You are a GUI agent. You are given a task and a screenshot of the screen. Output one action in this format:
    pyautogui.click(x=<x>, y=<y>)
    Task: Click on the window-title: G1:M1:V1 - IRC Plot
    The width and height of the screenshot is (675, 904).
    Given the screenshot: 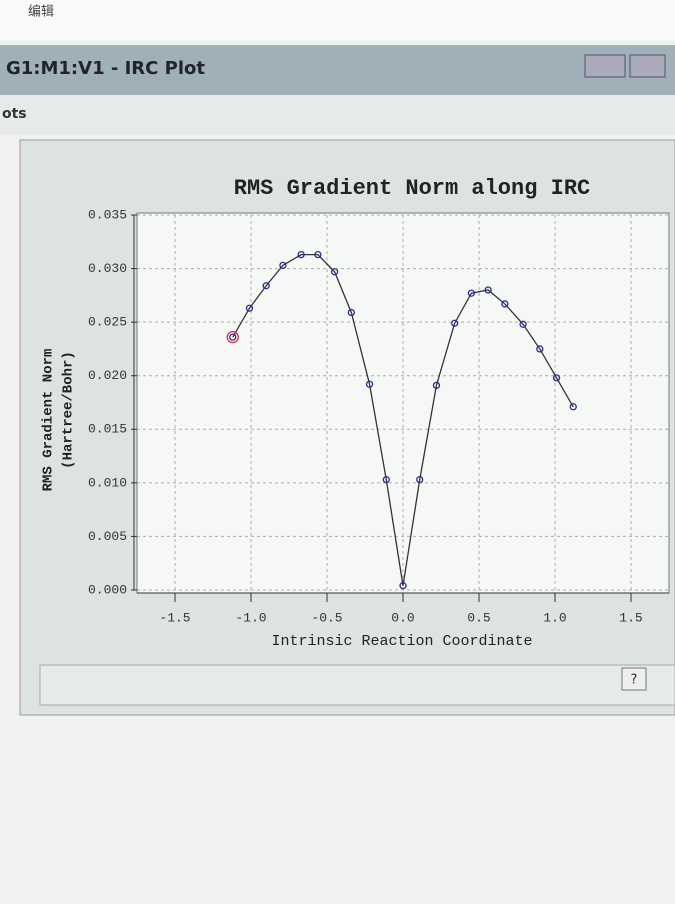 What is the action you would take?
    pyautogui.click(x=105, y=68)
    